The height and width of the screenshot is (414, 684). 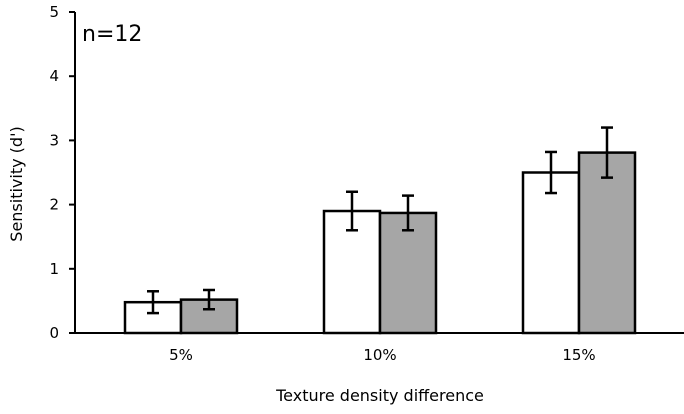 What do you see at coordinates (54, 333) in the screenshot?
I see `y-tick-label: 0` at bounding box center [54, 333].